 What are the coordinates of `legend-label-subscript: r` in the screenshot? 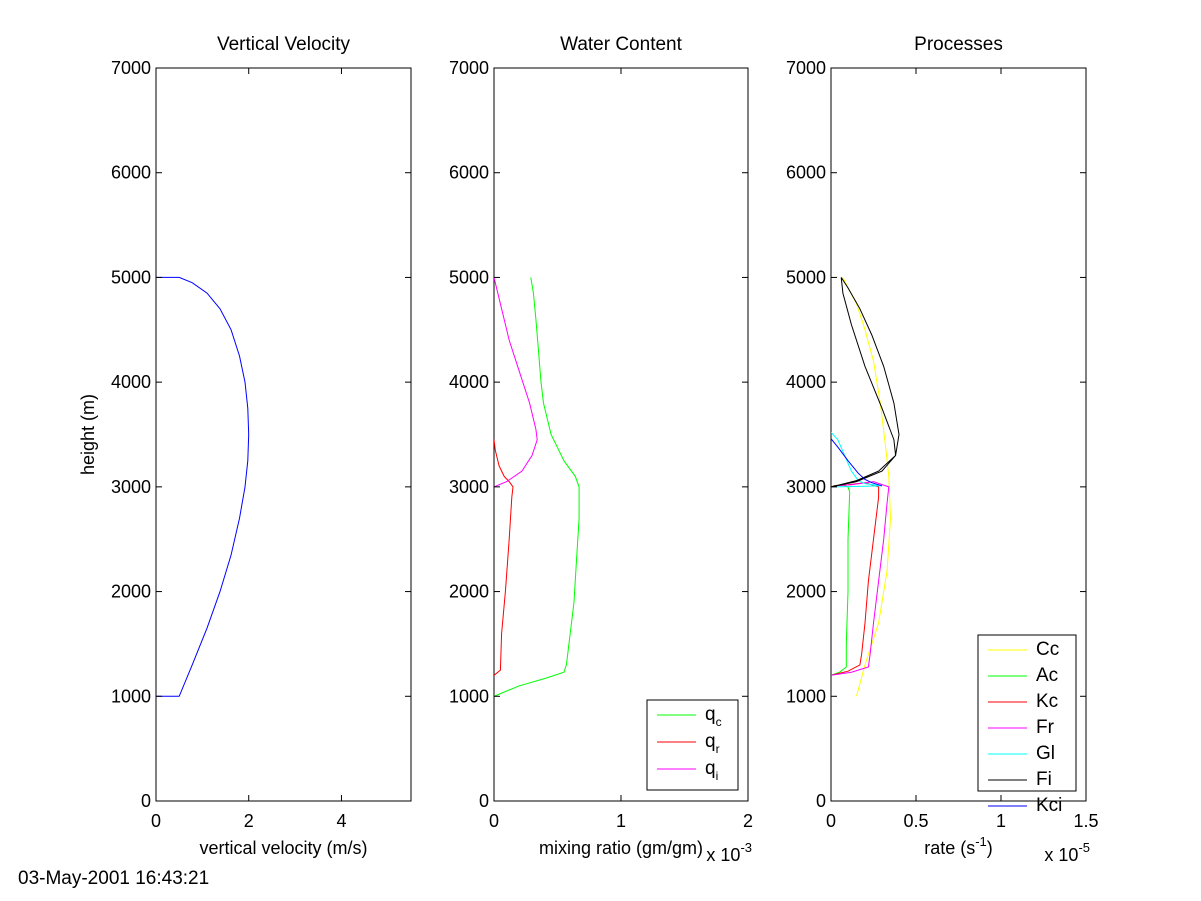 It's located at (718, 749).